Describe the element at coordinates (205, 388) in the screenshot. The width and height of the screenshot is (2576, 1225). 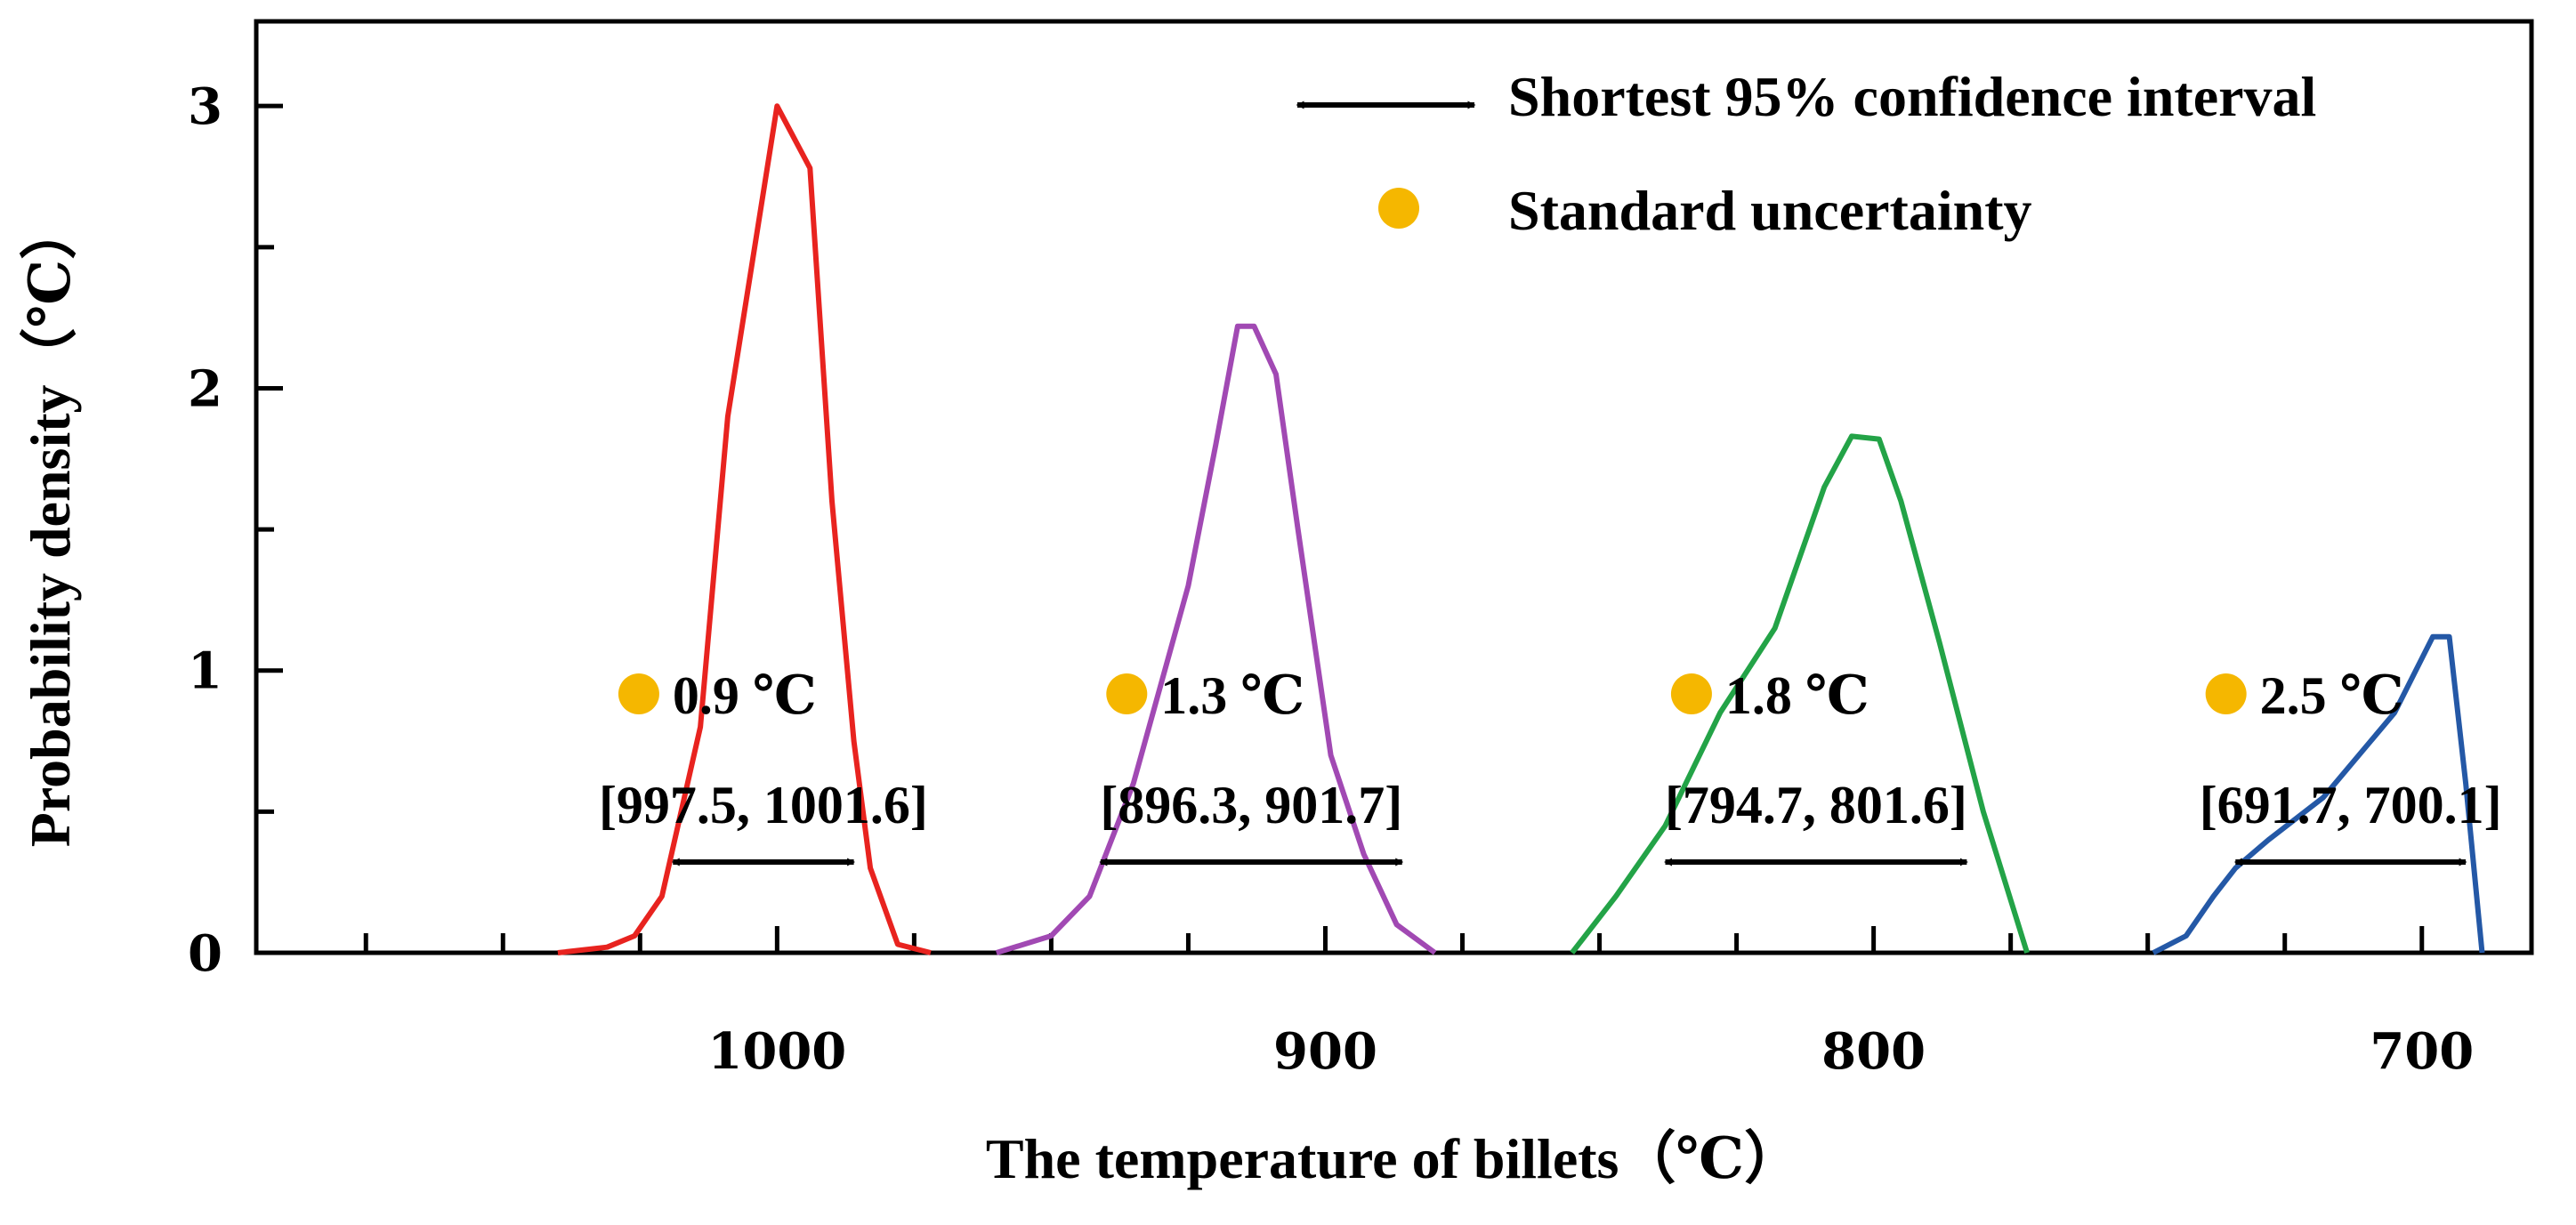
I see `y-tick-label: 2` at that location.